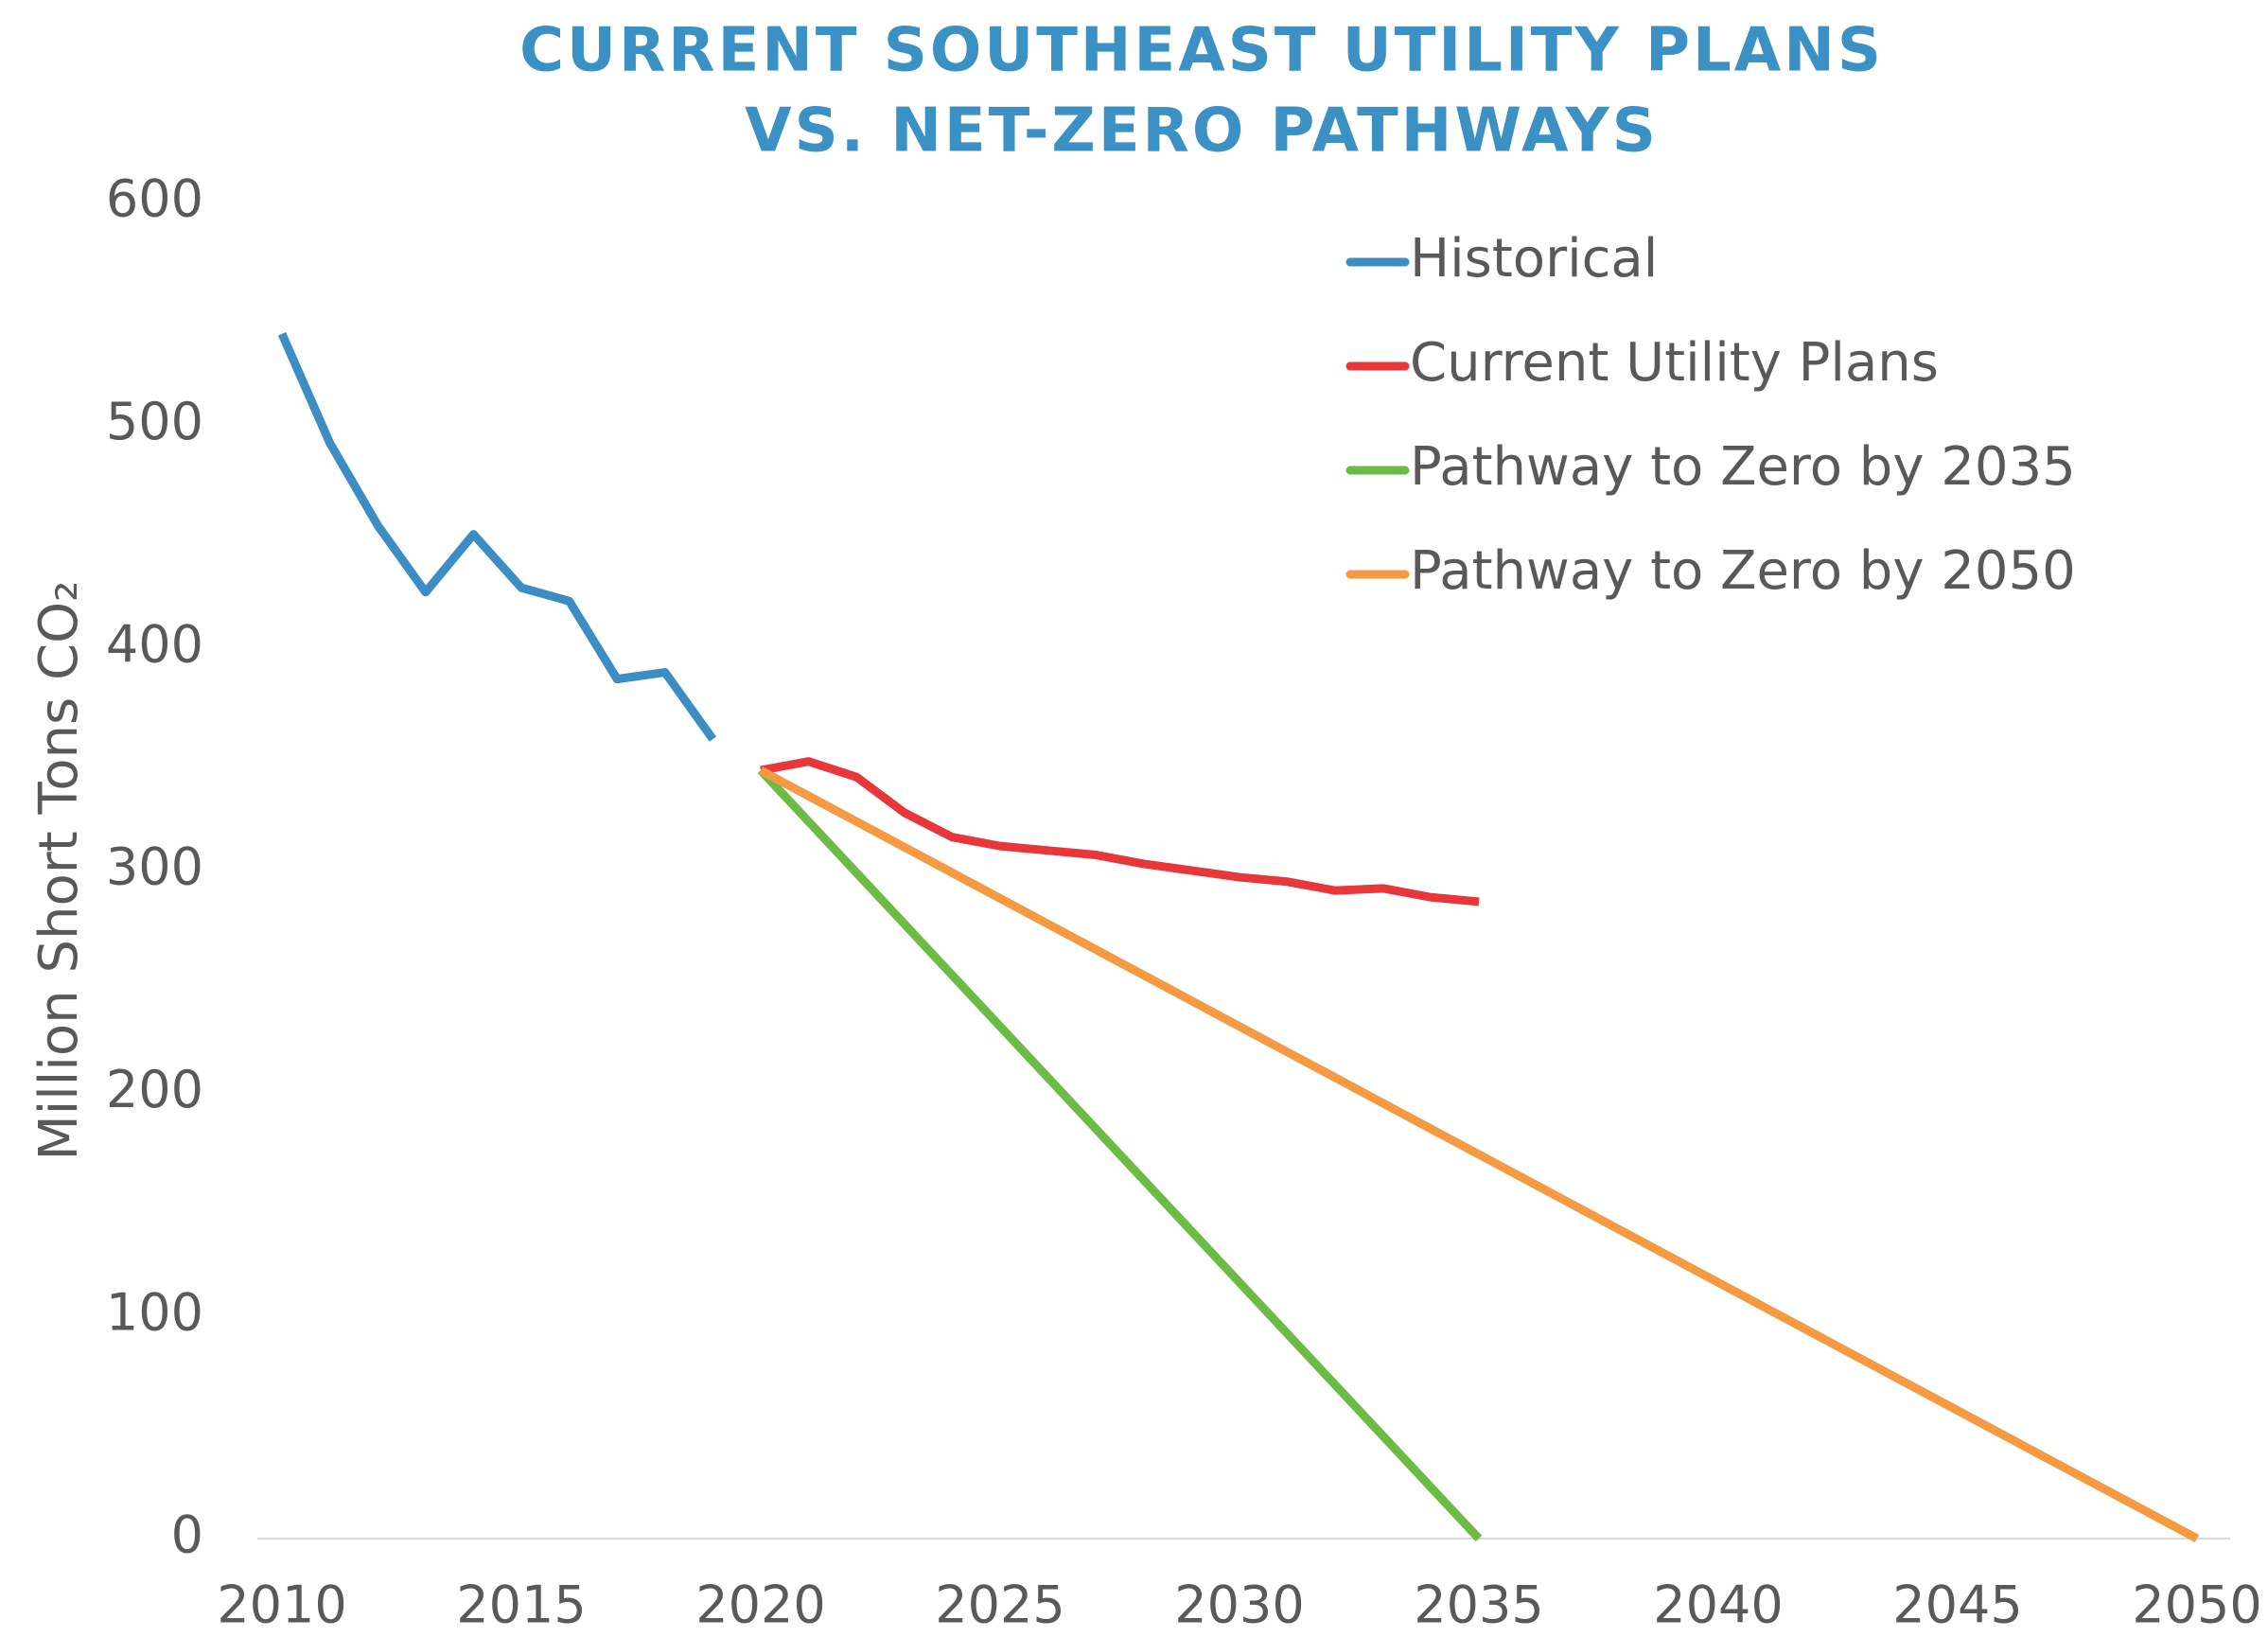 The width and height of the screenshot is (2268, 1637). Describe the element at coordinates (1718, 1605) in the screenshot. I see `x-tick-label: 2040` at that location.